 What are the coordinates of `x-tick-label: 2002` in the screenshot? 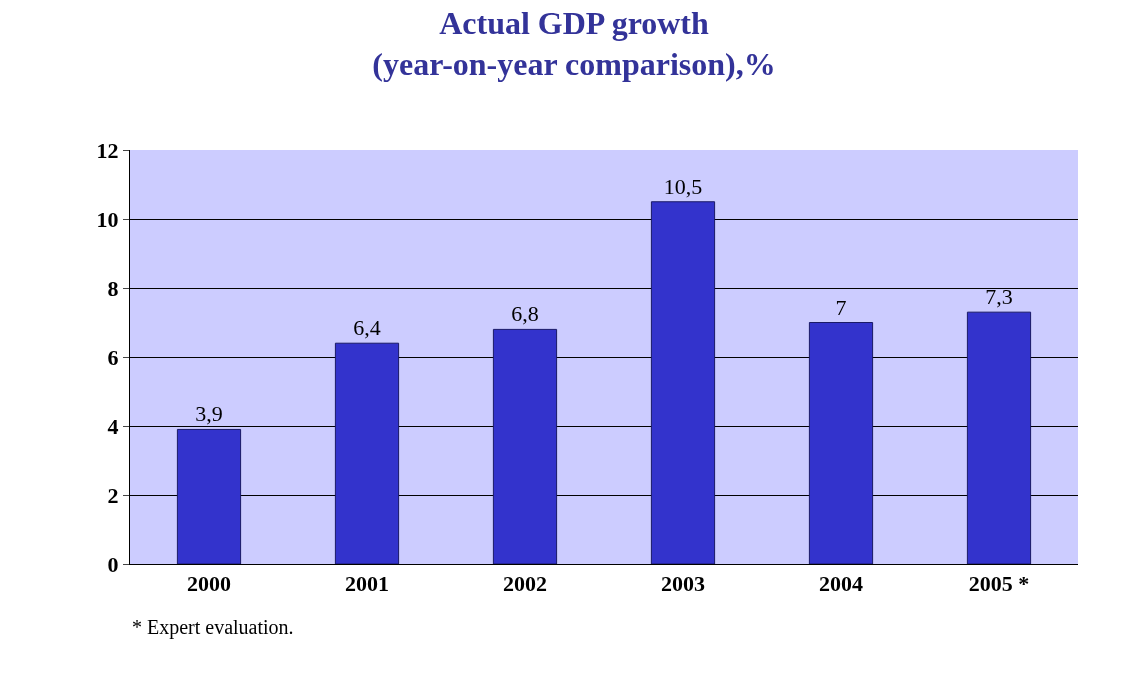 It's located at (525, 584).